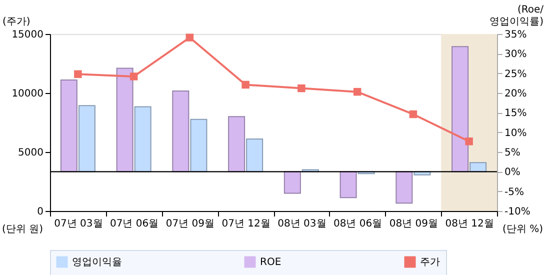 Image resolution: width=544 pixels, height=275 pixels. Describe the element at coordinates (517, 212) in the screenshot. I see `y2-tick-label: -10%` at that location.